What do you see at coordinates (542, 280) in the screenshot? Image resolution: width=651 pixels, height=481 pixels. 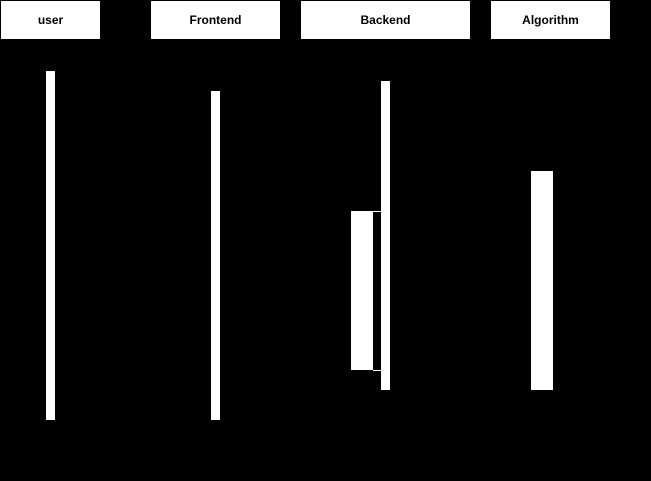 I see `activation-algorithm` at bounding box center [542, 280].